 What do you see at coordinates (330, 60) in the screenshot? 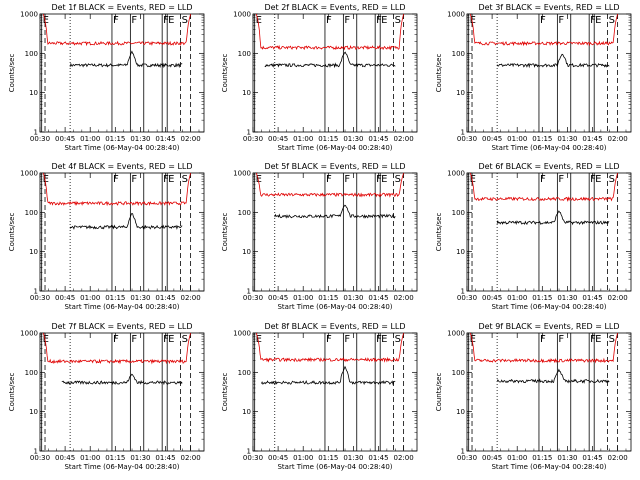
I see `events-series-line` at bounding box center [330, 60].